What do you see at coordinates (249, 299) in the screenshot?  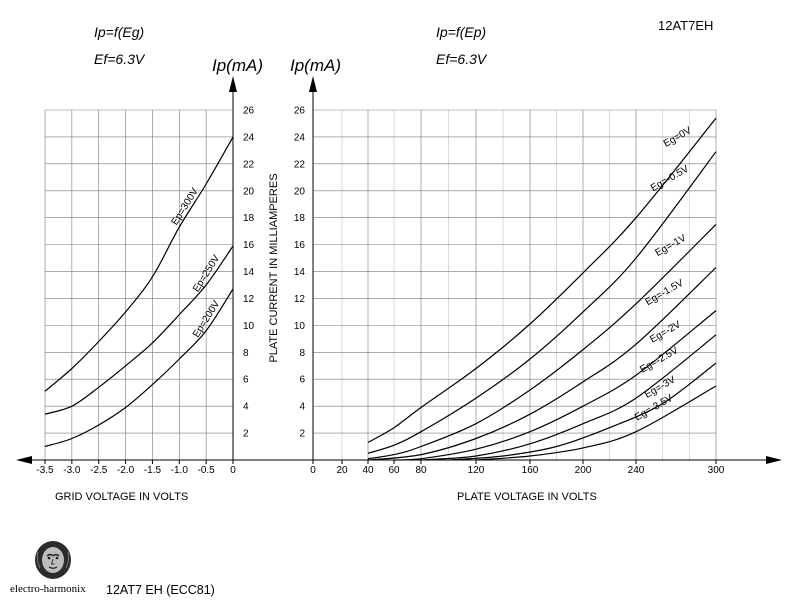 I see `left-y-tick-label: 12` at bounding box center [249, 299].